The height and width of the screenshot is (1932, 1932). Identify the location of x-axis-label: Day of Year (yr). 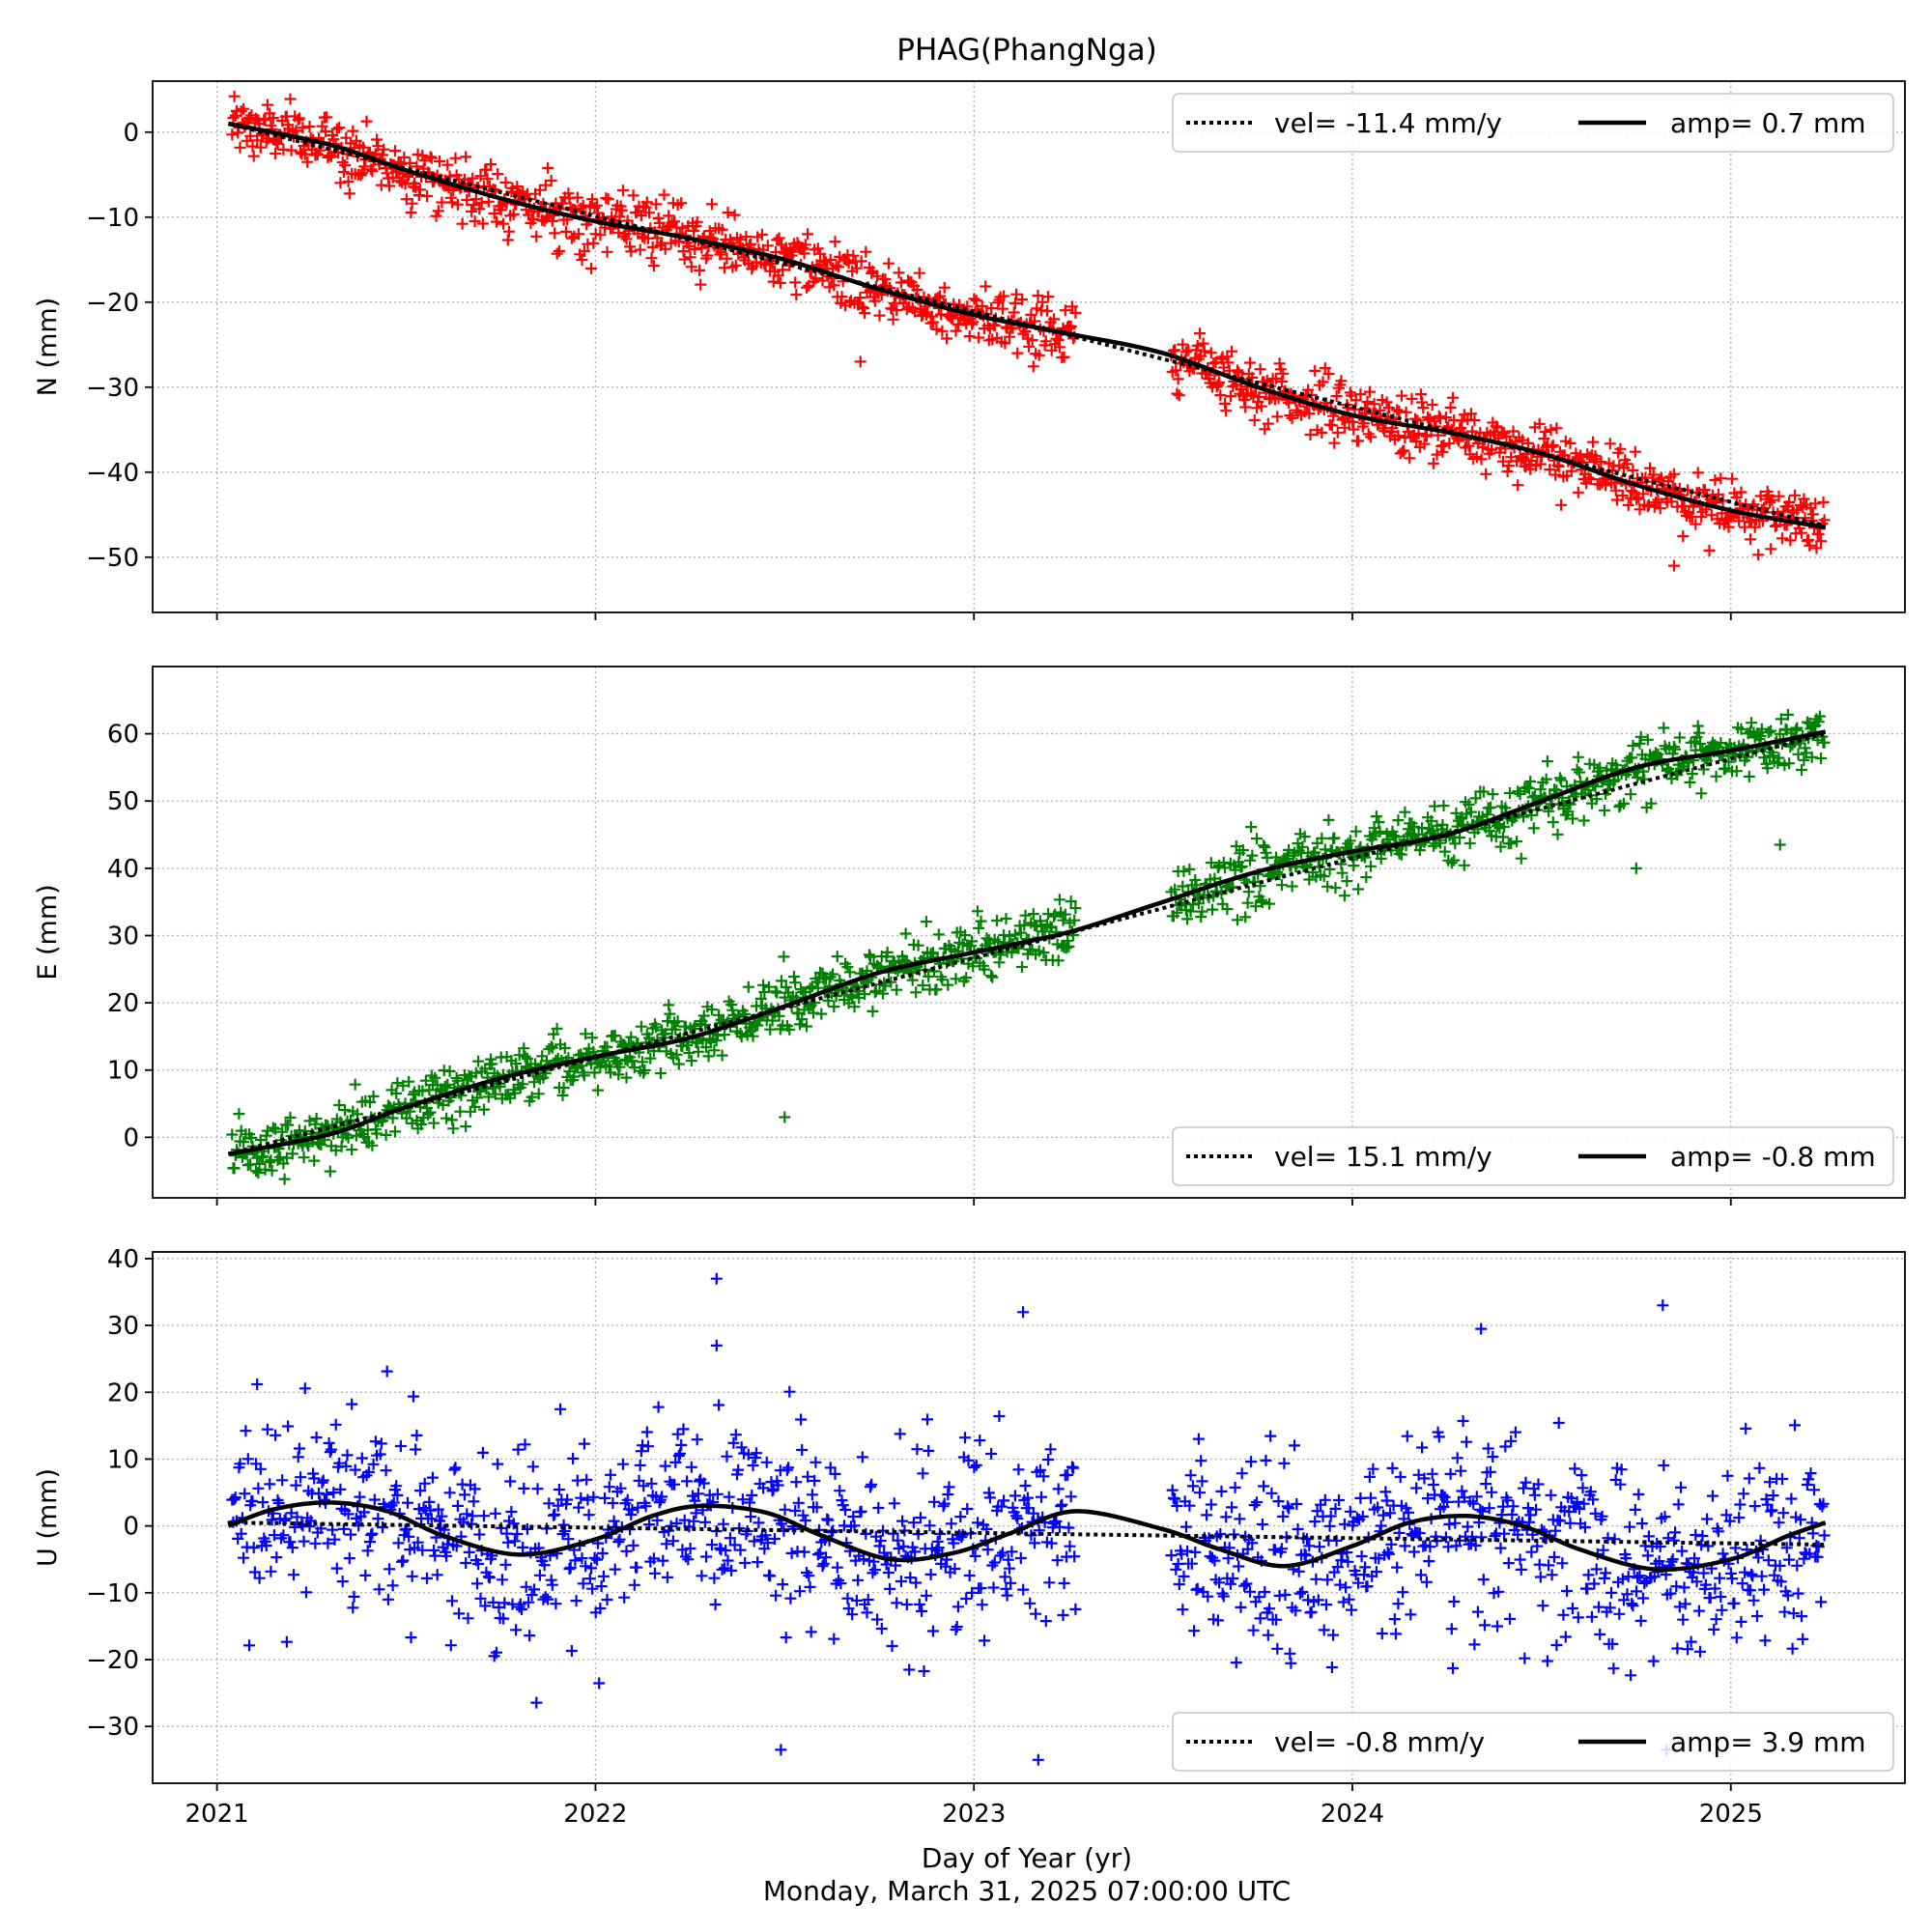
(1027, 1858).